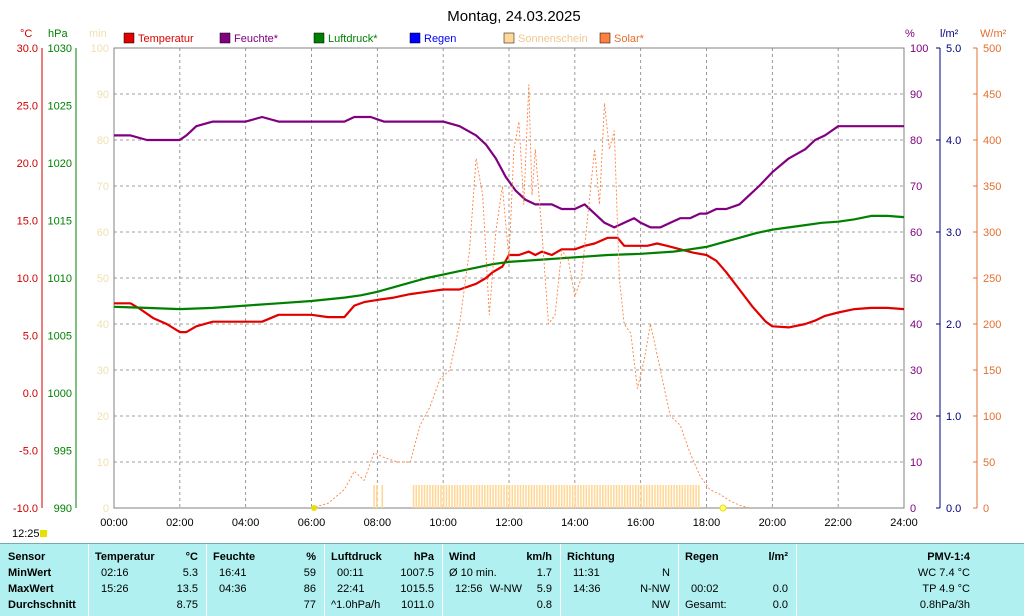  What do you see at coordinates (27, 279) in the screenshot?
I see `temp-tick: 10.0` at bounding box center [27, 279].